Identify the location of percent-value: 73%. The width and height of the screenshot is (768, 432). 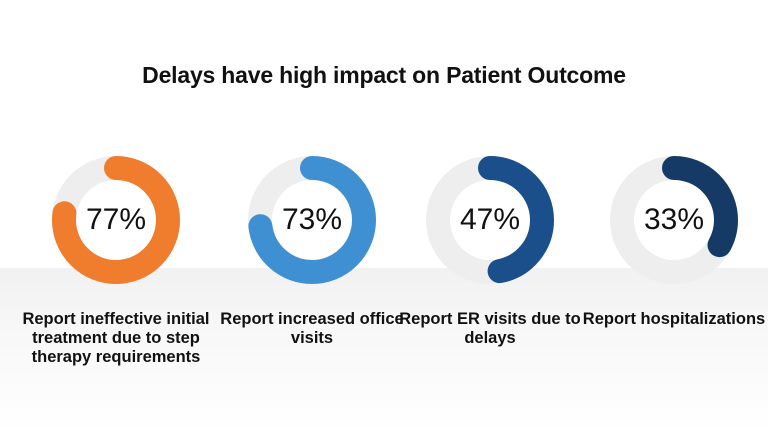
(312, 219).